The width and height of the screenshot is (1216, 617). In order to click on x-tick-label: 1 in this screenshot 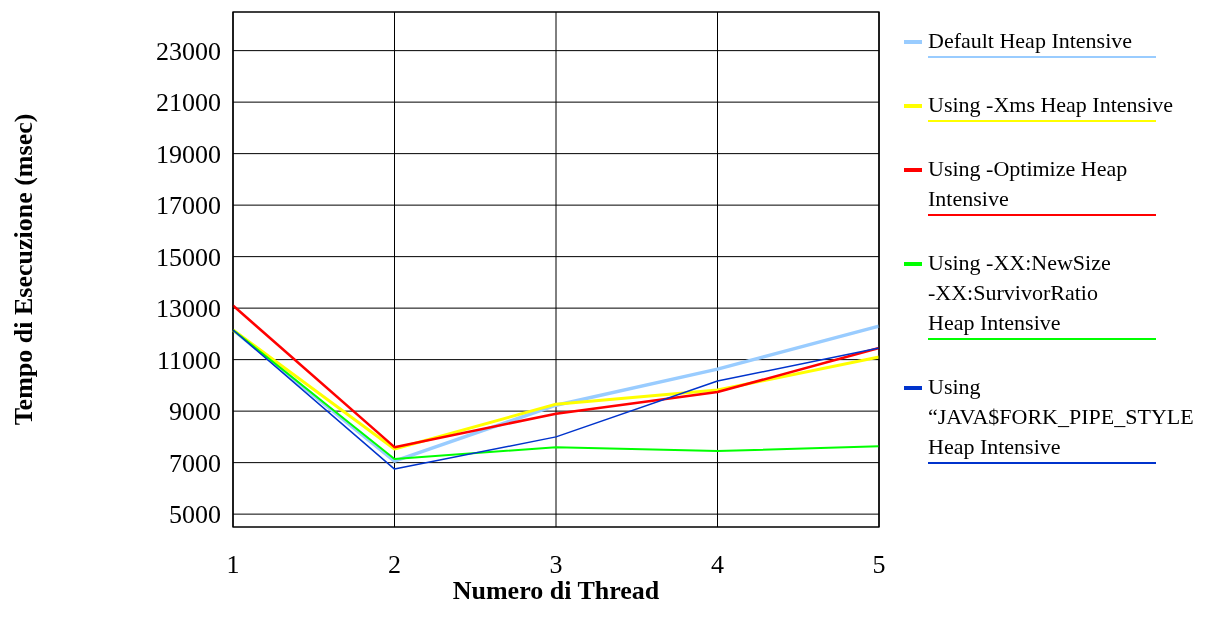, I will do `click(233, 564)`.